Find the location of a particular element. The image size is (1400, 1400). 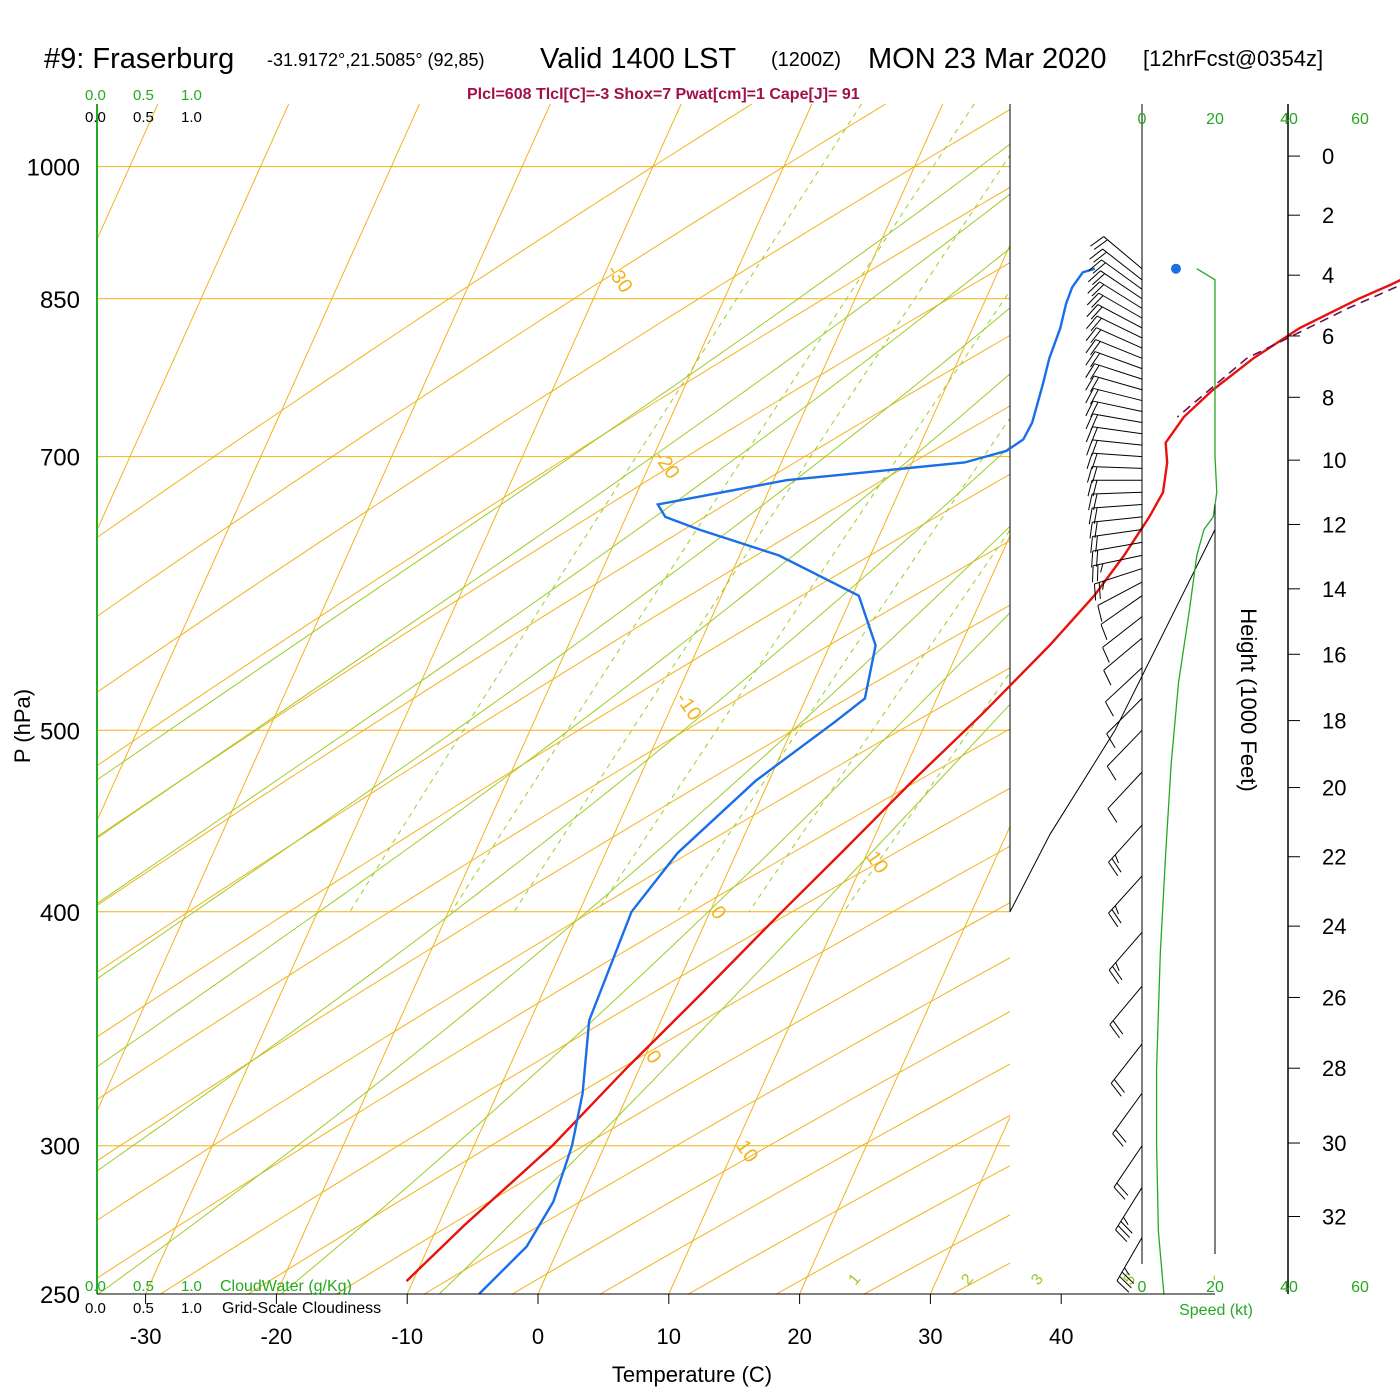

speed-tick-3: 60 is located at coordinates (1360, 119).